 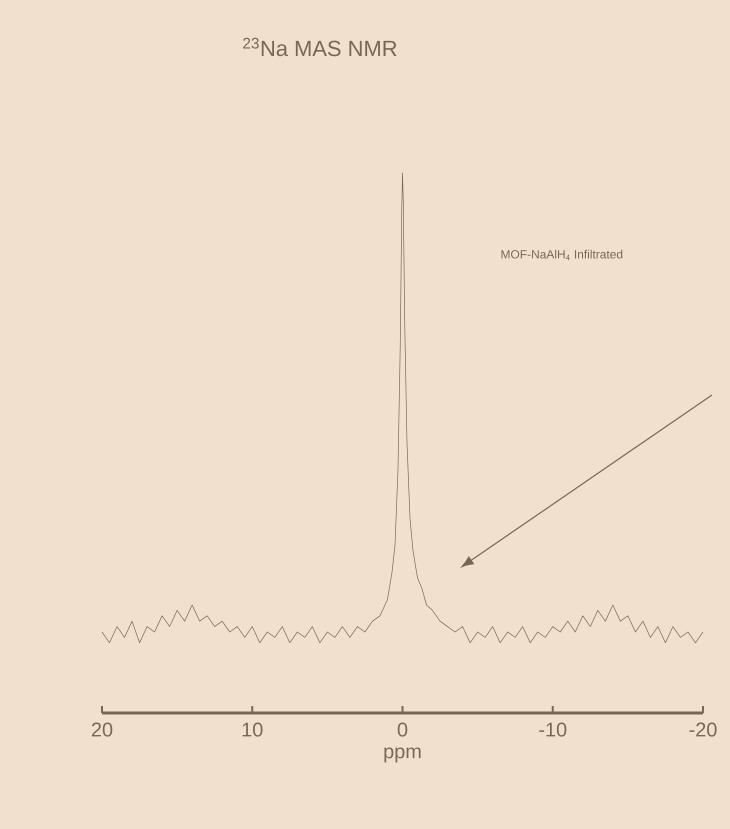 I want to click on x-axis-title: ppm, so click(x=402, y=754).